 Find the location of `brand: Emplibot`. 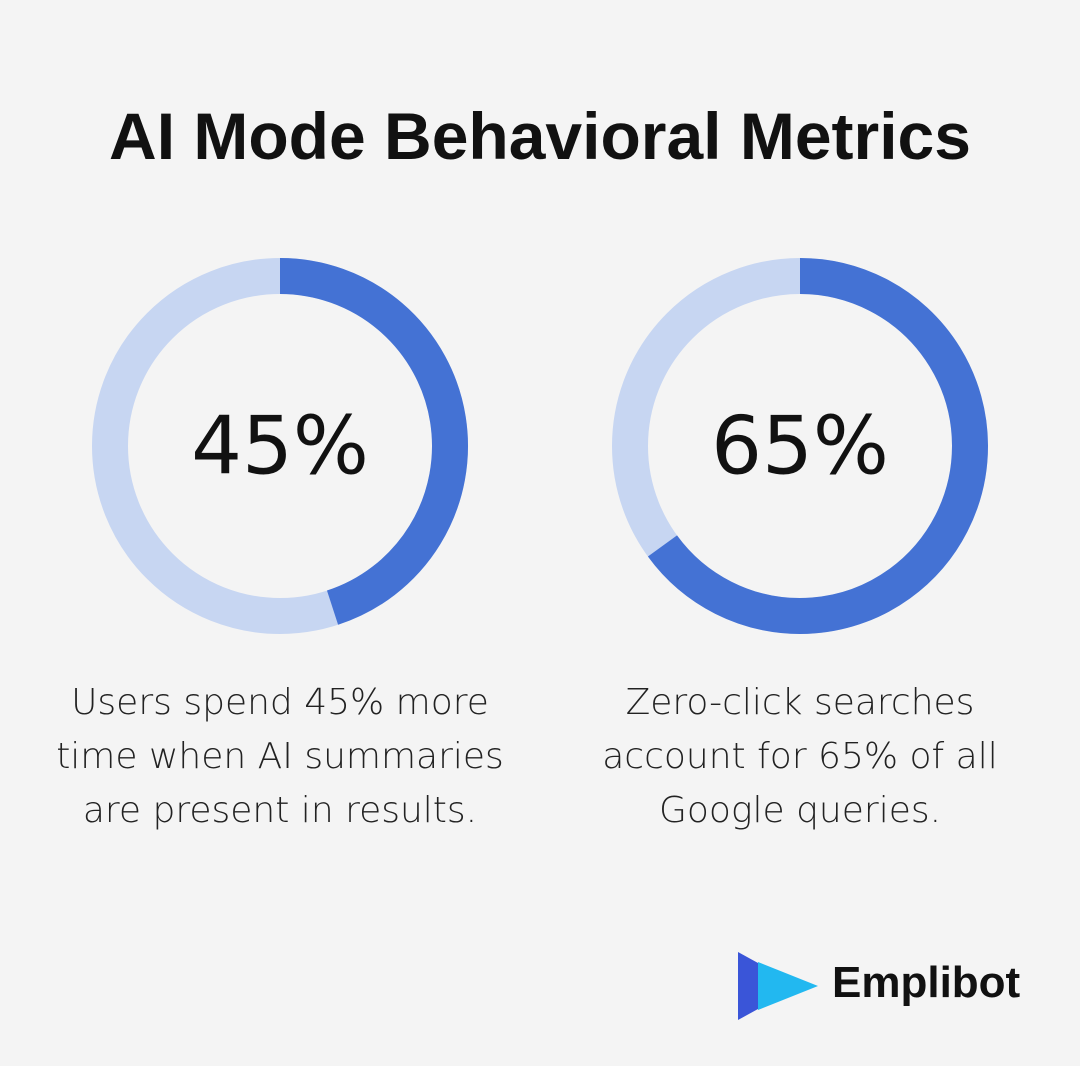

brand: Emplibot is located at coordinates (926, 982).